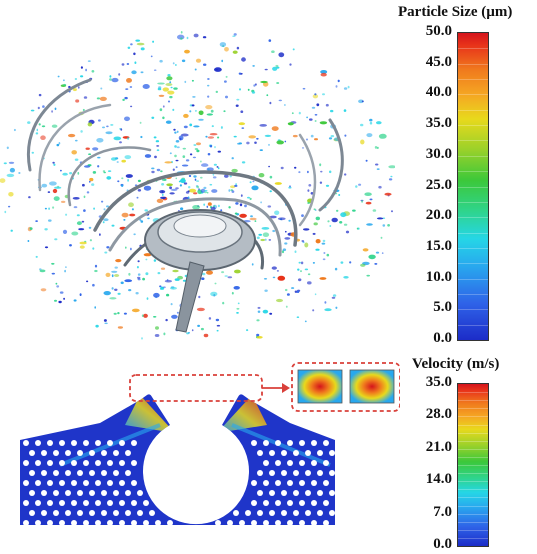 Image resolution: width=537 pixels, height=554 pixels. Describe the element at coordinates (372, 386) in the screenshot. I see `velocity-inset-right` at that location.